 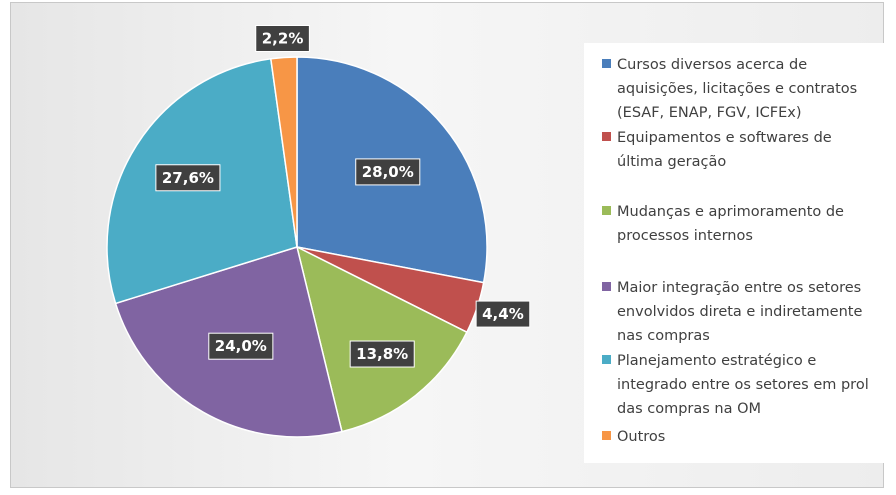 I want to click on data-label-text: 28,0%, so click(x=388, y=172).